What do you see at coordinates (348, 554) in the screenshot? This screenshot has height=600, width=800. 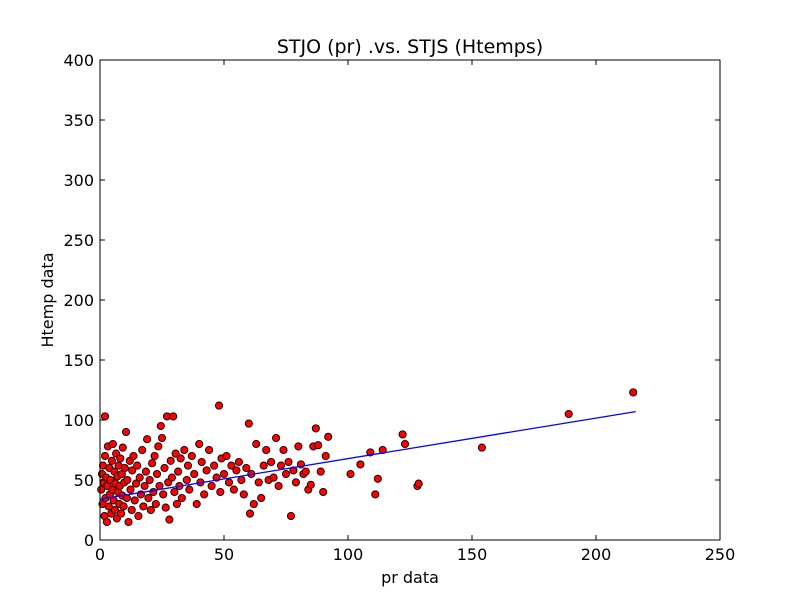 I see `x-tick-label: 100` at bounding box center [348, 554].